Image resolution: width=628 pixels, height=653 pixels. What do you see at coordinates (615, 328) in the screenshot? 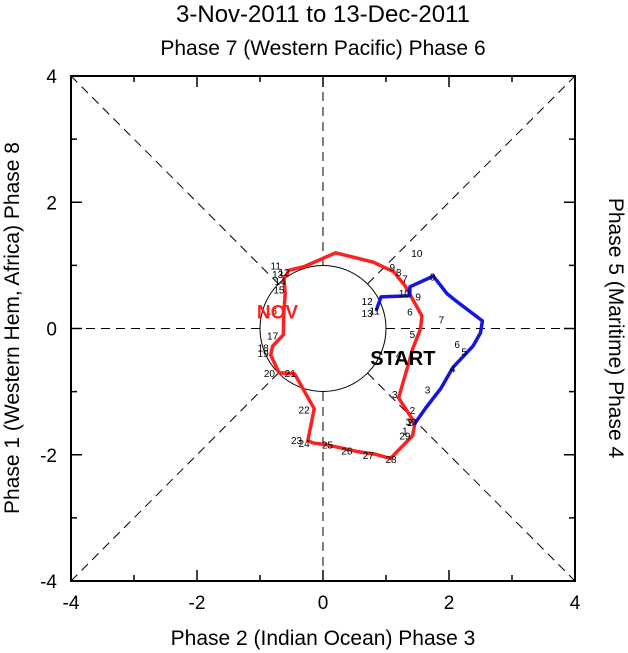
I see `right-axis-label: Phase 5 (Maritime) Phase 4` at bounding box center [615, 328].